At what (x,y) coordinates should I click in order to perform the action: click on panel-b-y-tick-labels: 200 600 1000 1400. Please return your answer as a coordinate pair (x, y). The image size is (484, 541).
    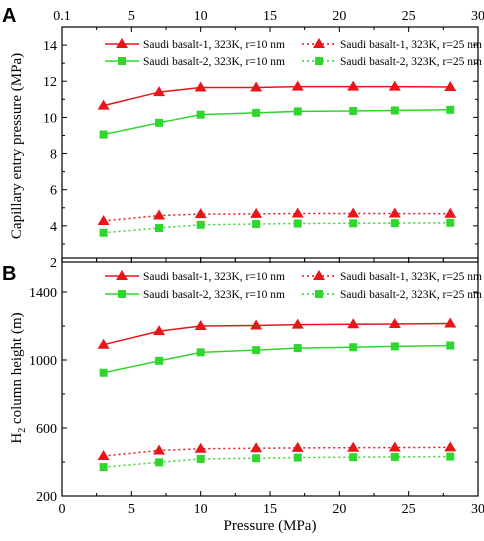
    Looking at the image, I should click on (43, 395).